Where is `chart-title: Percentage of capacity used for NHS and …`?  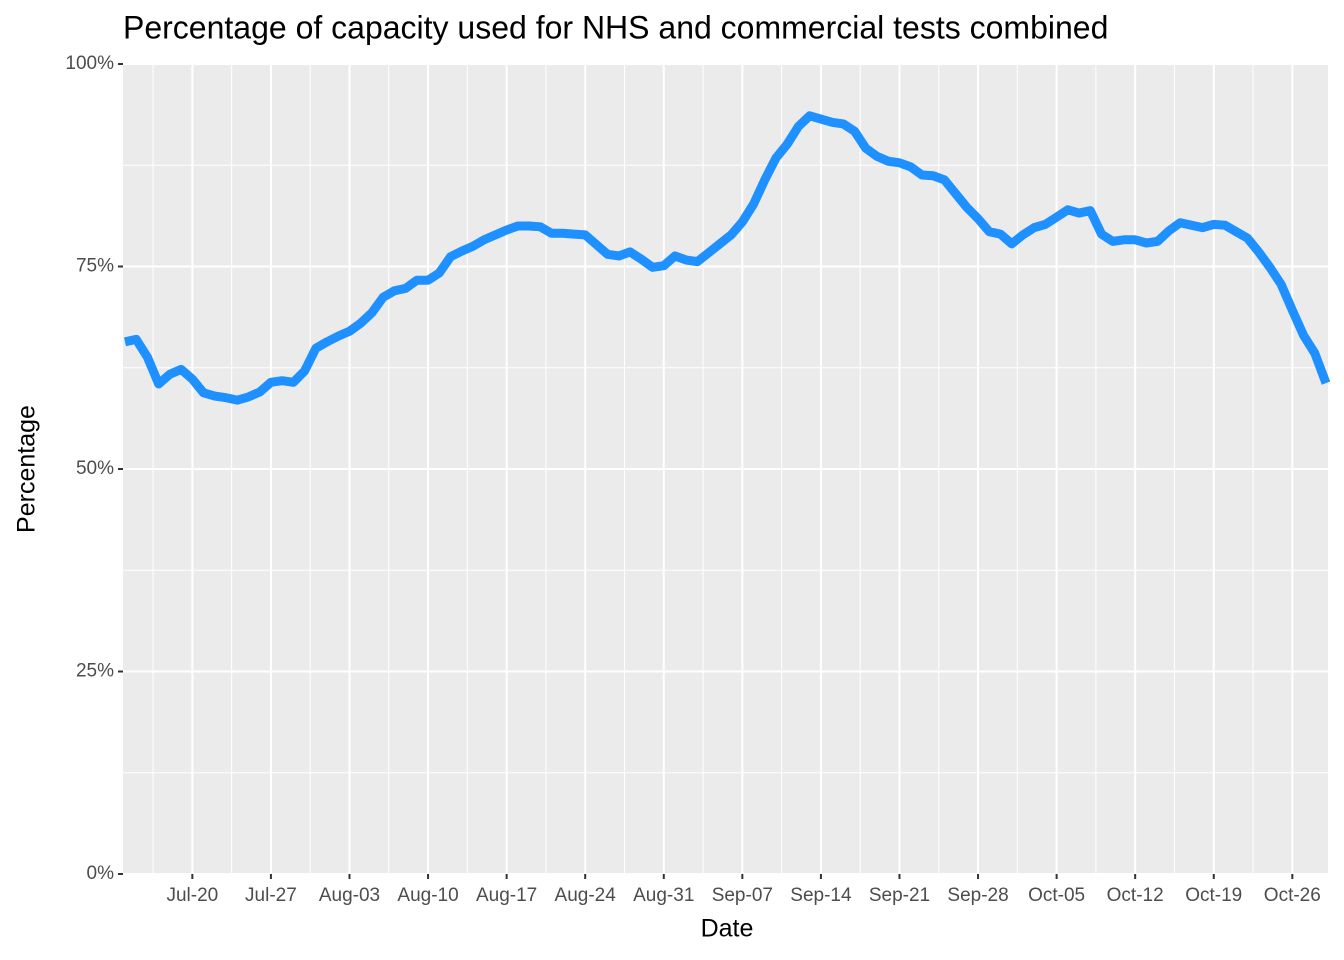
chart-title: Percentage of capacity used for NHS and … is located at coordinates (615, 27).